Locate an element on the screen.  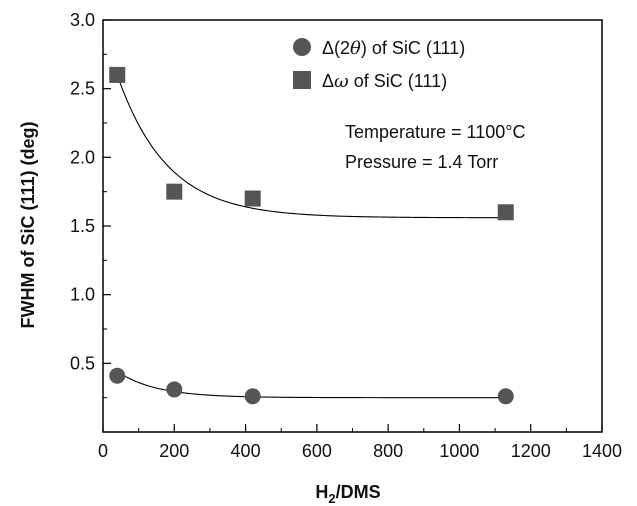
x-tick-label: 1200 is located at coordinates (531, 451).